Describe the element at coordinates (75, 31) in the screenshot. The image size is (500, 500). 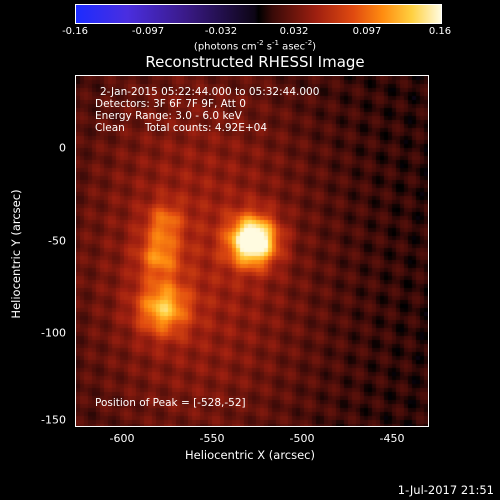
I see `colorbar-tick: -0.16` at that location.